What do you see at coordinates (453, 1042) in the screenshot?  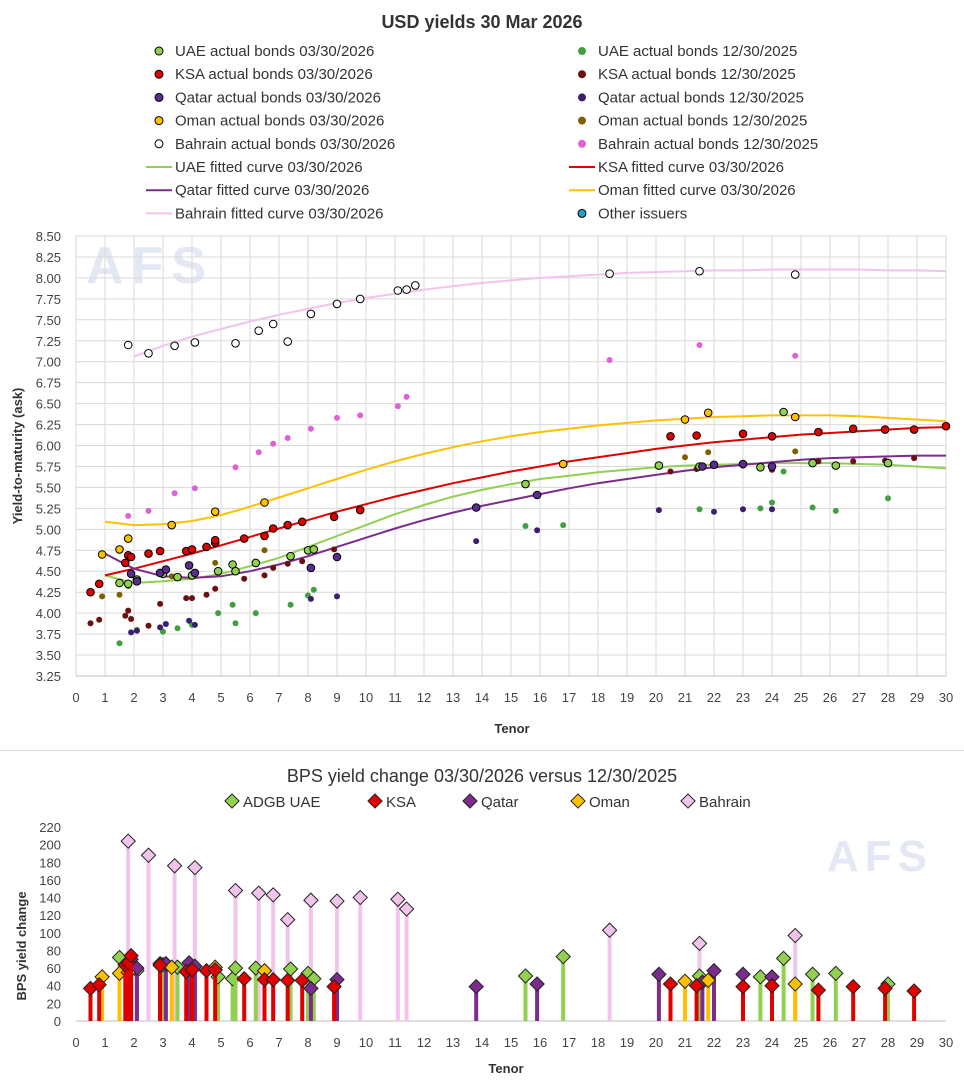 I see `x-tick-label: 13` at bounding box center [453, 1042].